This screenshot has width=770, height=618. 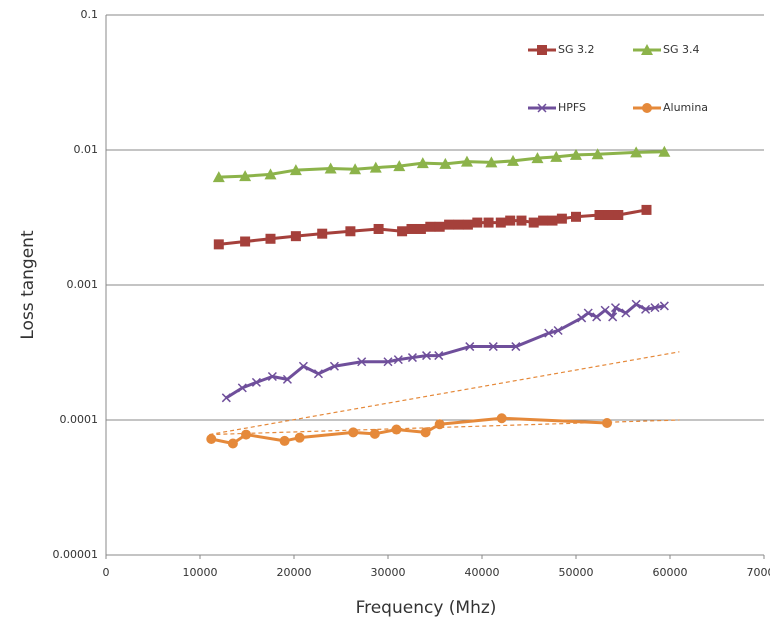 I want to click on x-axis-title: Frequency (Mhz), so click(x=426, y=608).